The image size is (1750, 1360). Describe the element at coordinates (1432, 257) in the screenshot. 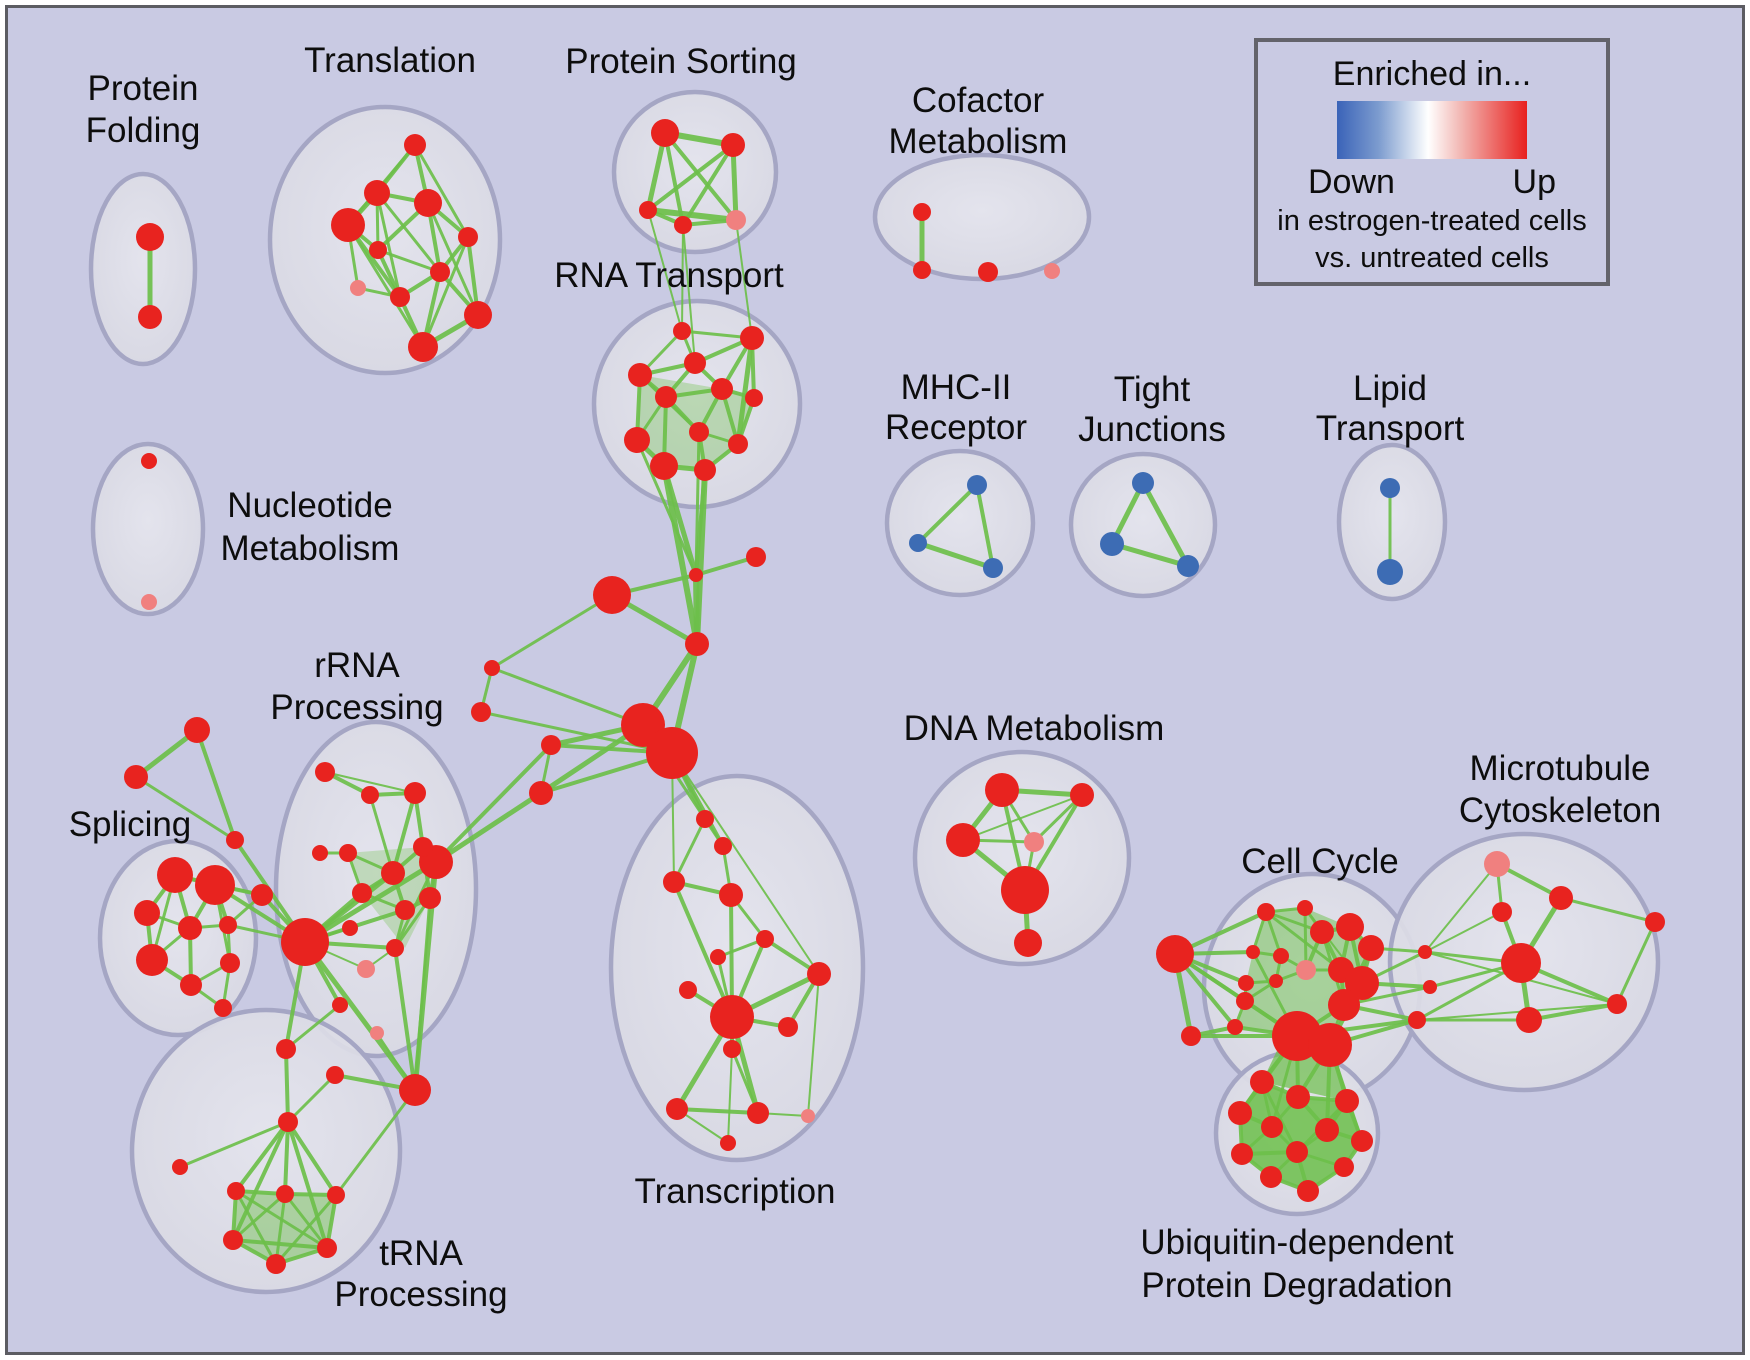

I see `legend-caption-line2: vs. untreated cells` at that location.